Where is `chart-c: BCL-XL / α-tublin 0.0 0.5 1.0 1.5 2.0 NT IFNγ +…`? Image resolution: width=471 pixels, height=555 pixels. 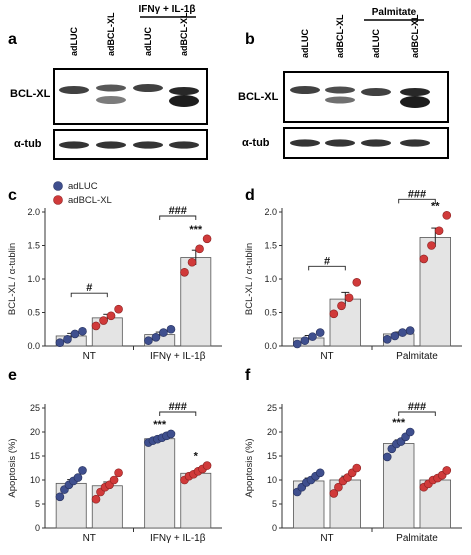
chart-c: BCL-XL / α-tublin 0.0 0.5 1.0 1.5 2.0 NT IFNγ +… is located at coordinates (114, 283).